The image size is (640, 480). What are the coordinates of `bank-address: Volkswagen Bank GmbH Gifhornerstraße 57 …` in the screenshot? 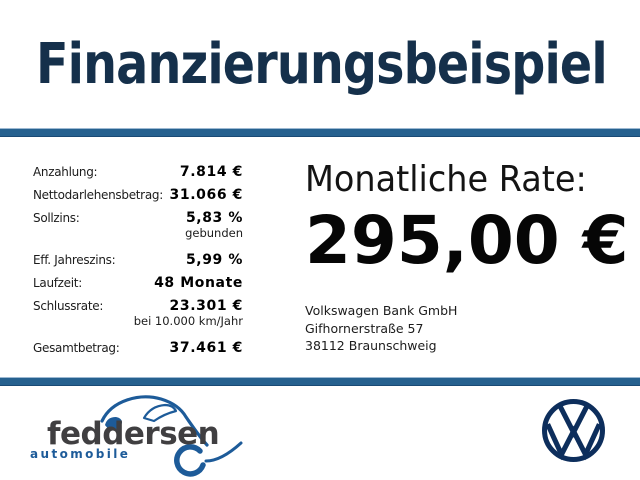 It's located at (470, 328).